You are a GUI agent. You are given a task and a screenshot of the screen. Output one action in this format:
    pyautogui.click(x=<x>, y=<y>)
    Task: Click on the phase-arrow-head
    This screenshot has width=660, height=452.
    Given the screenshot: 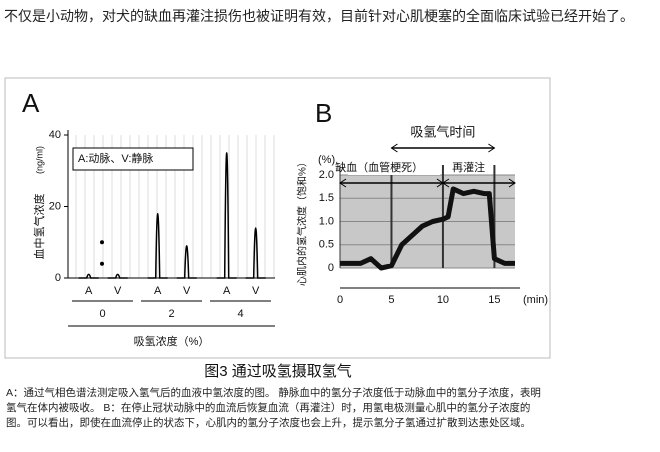 What is the action you would take?
    pyautogui.click(x=479, y=183)
    